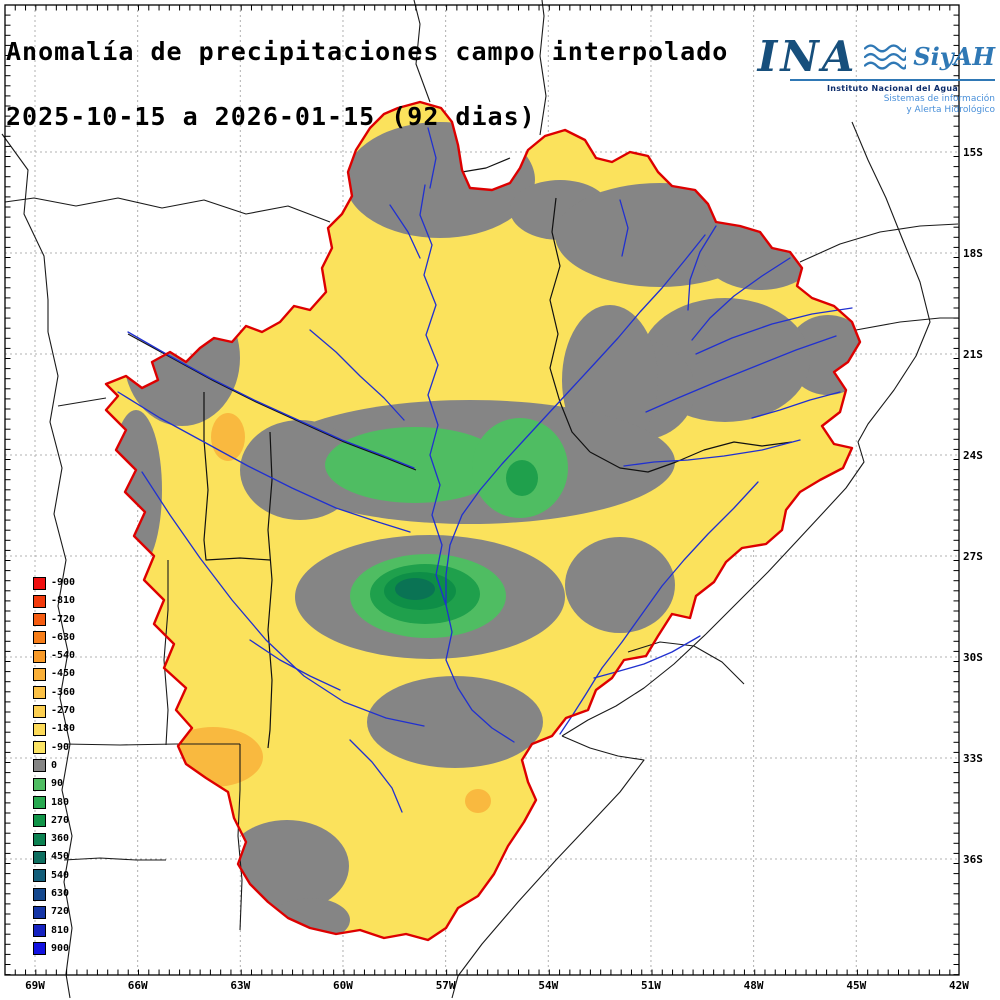 The width and height of the screenshot is (1000, 1000). Describe the element at coordinates (54, 729) in the screenshot. I see `legend-item: -180` at that location.